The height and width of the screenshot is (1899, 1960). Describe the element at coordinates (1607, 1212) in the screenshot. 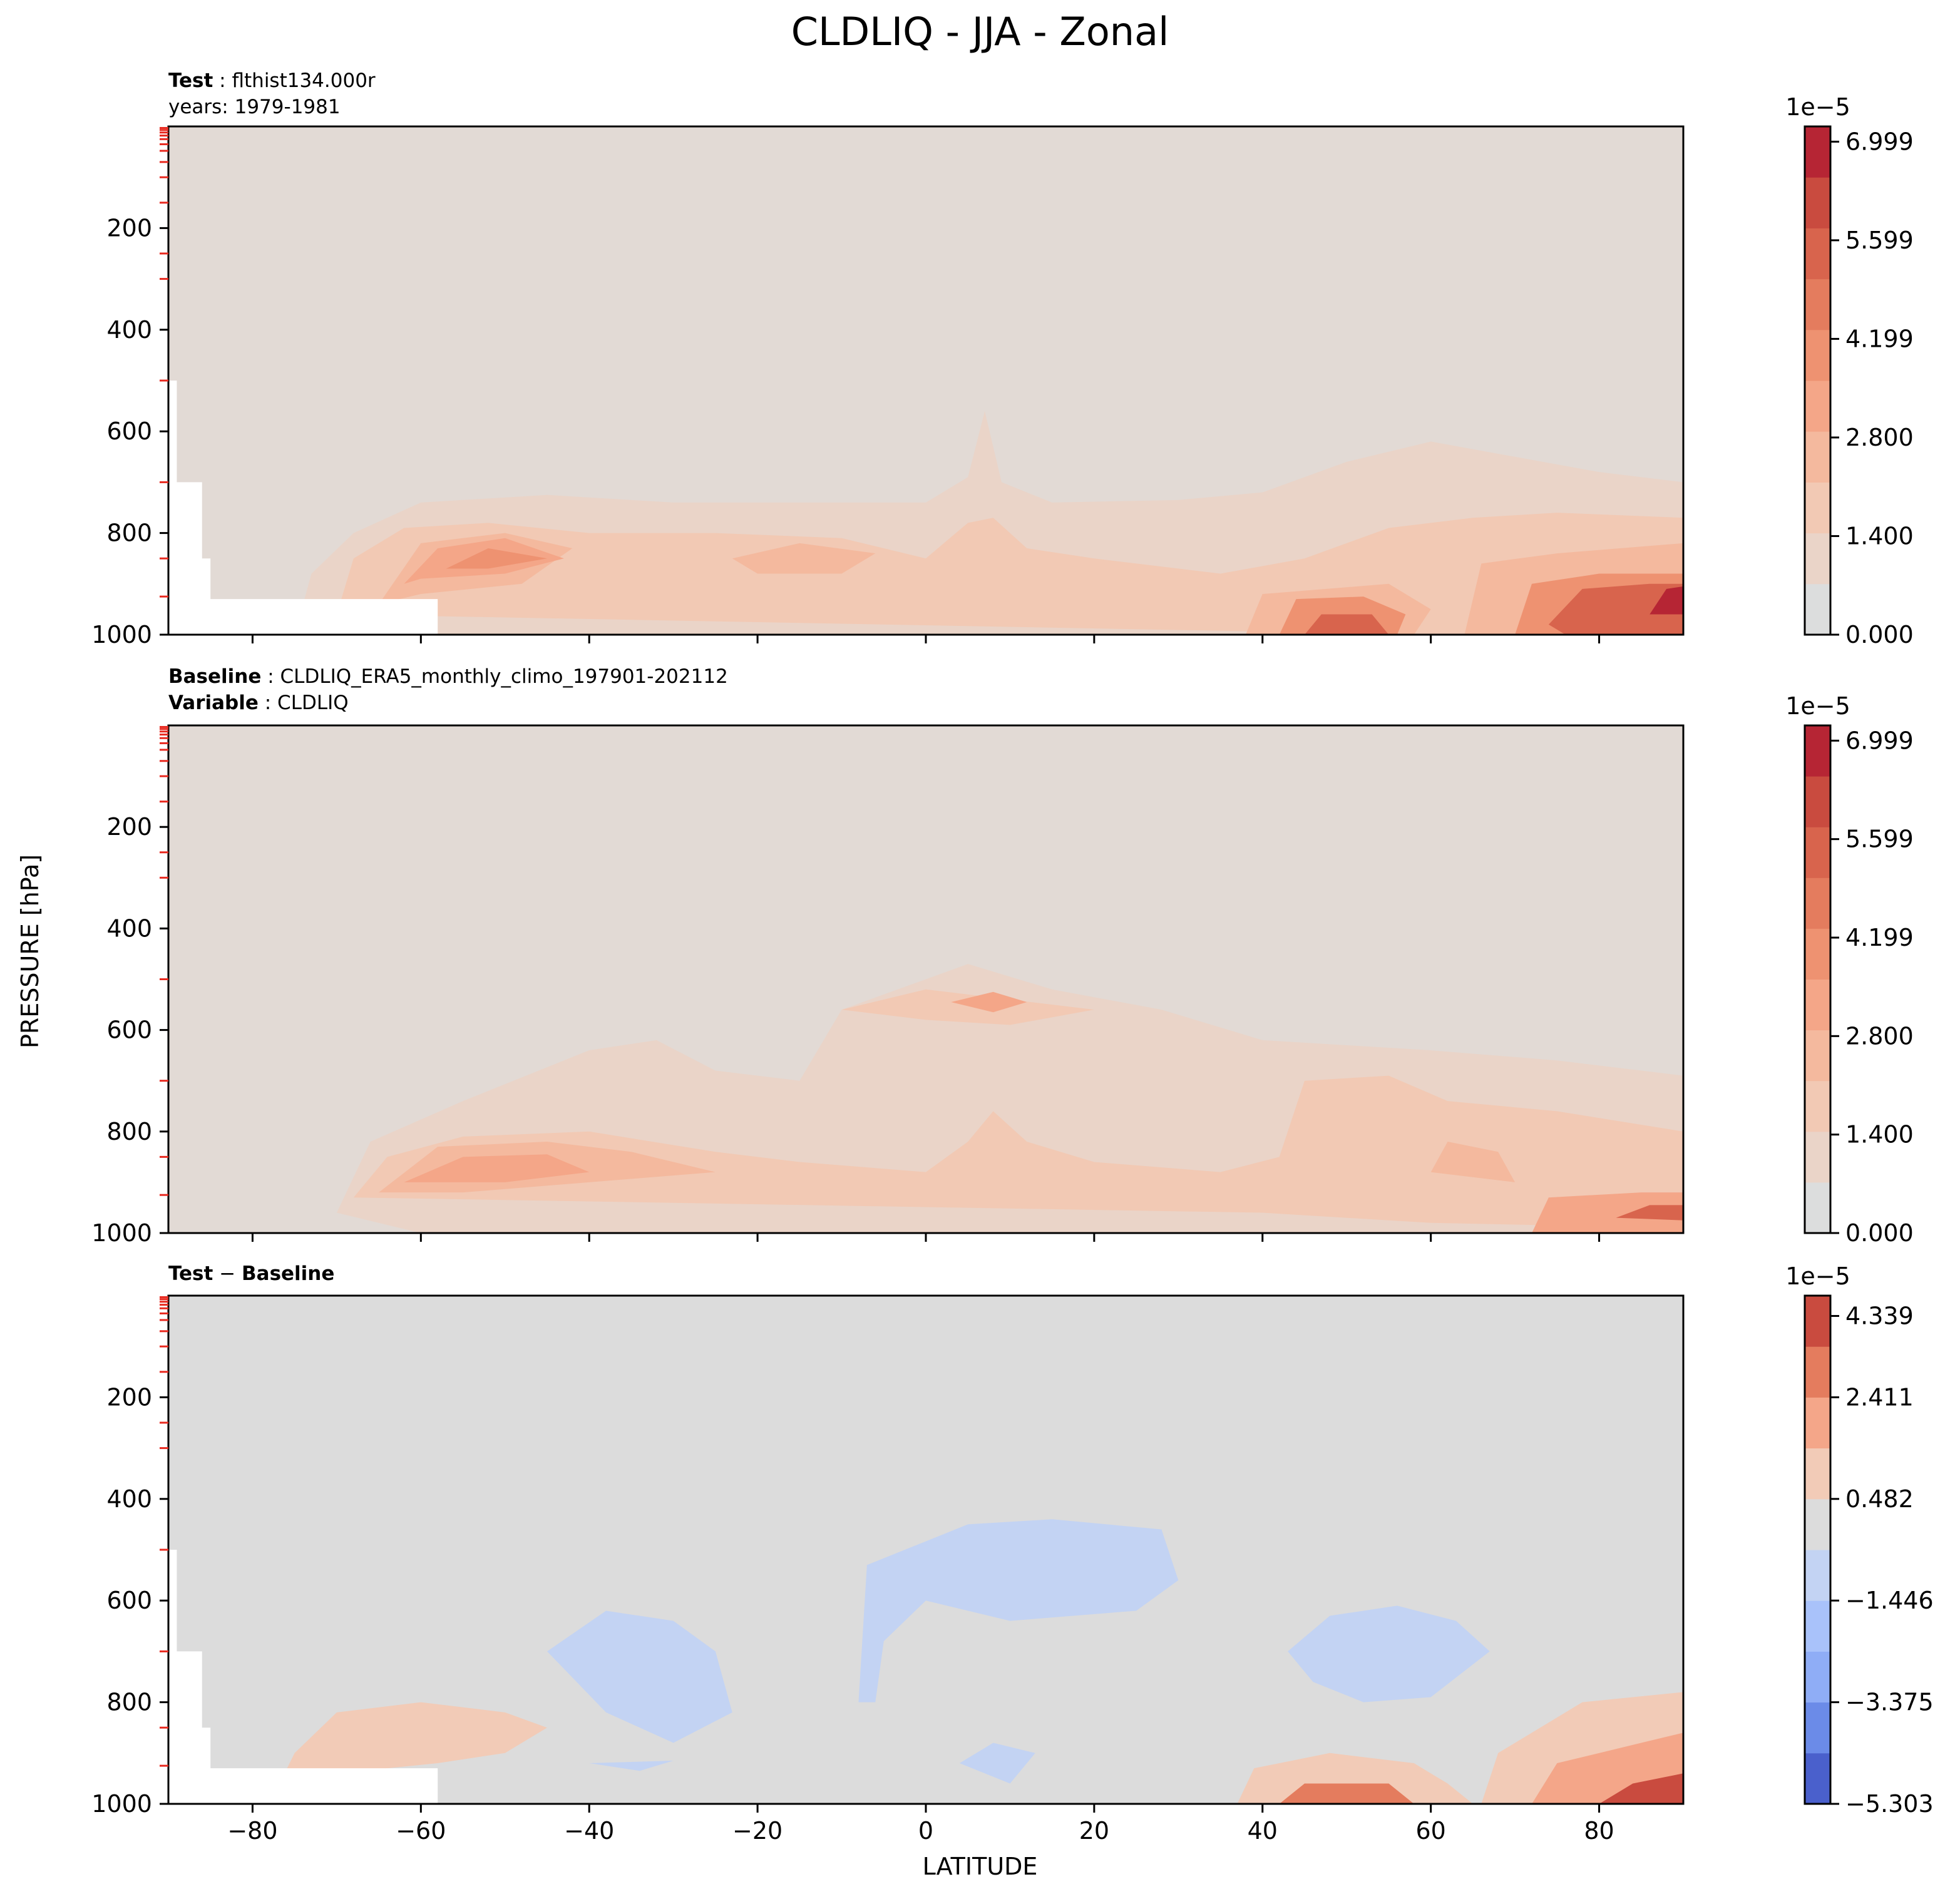

I see `contour-level-5a` at that location.